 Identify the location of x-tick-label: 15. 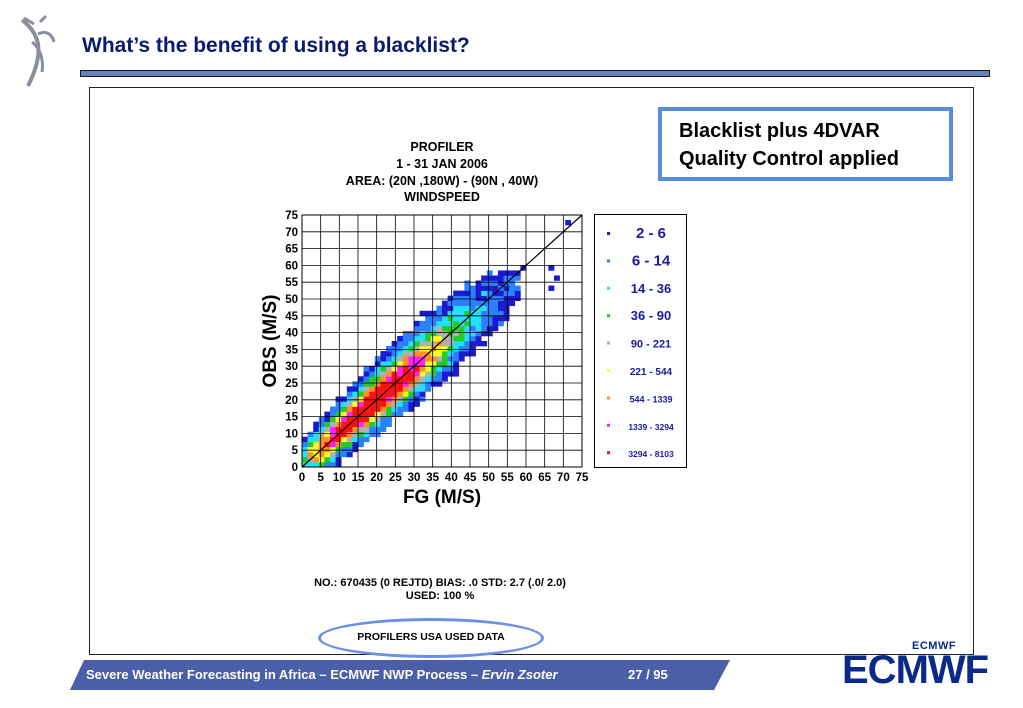
(358, 478).